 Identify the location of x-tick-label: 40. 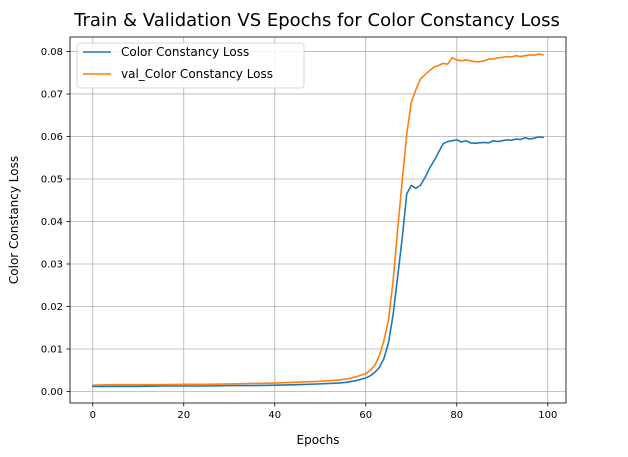
(274, 415).